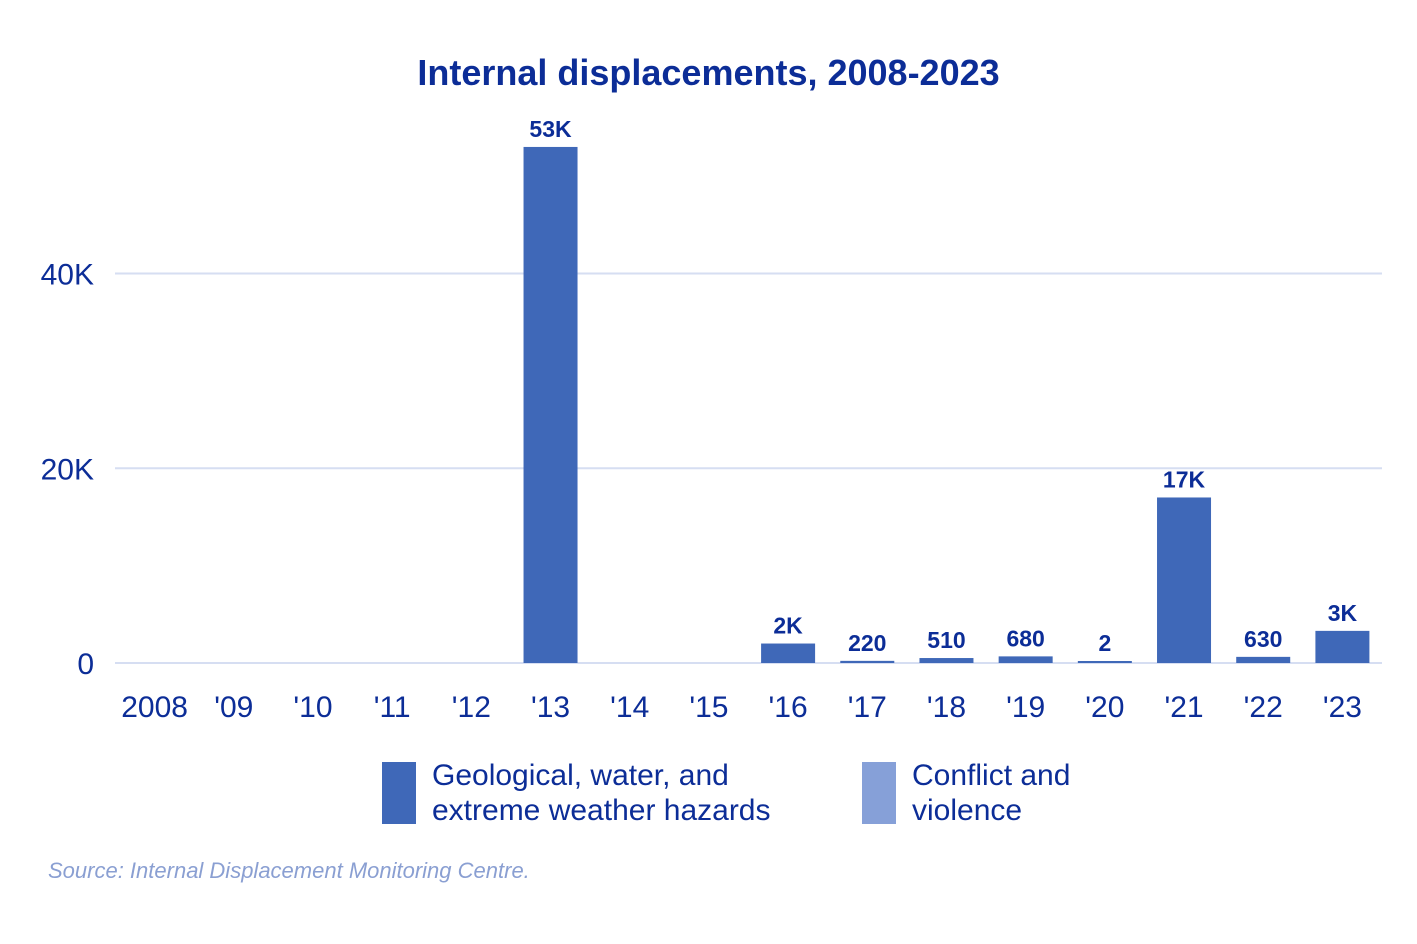 The height and width of the screenshot is (944, 1417). What do you see at coordinates (1104, 643) in the screenshot?
I see `bar-value-label: 2` at bounding box center [1104, 643].